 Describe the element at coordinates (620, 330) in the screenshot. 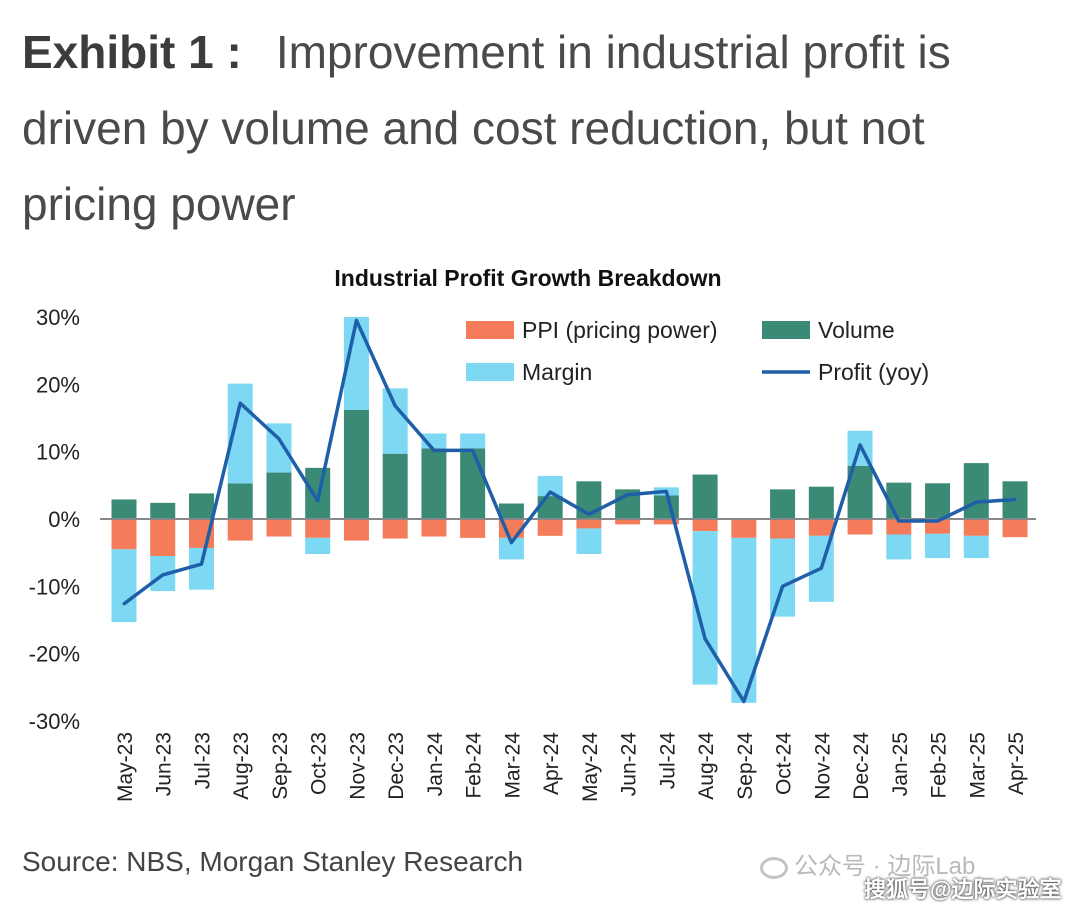

I see `legend-label: PPI (pricing power)` at that location.